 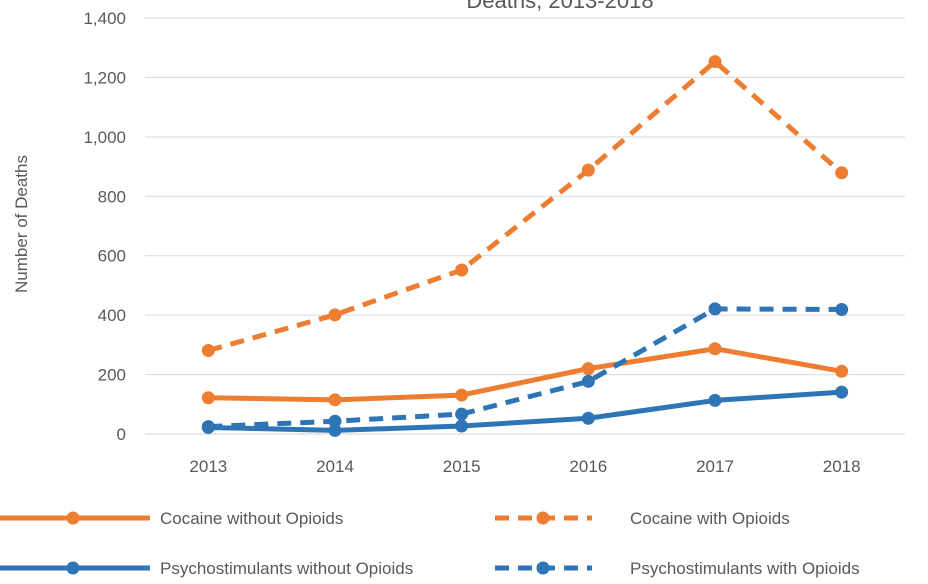 What do you see at coordinates (112, 375) in the screenshot?
I see `y-tick-label: 200` at bounding box center [112, 375].